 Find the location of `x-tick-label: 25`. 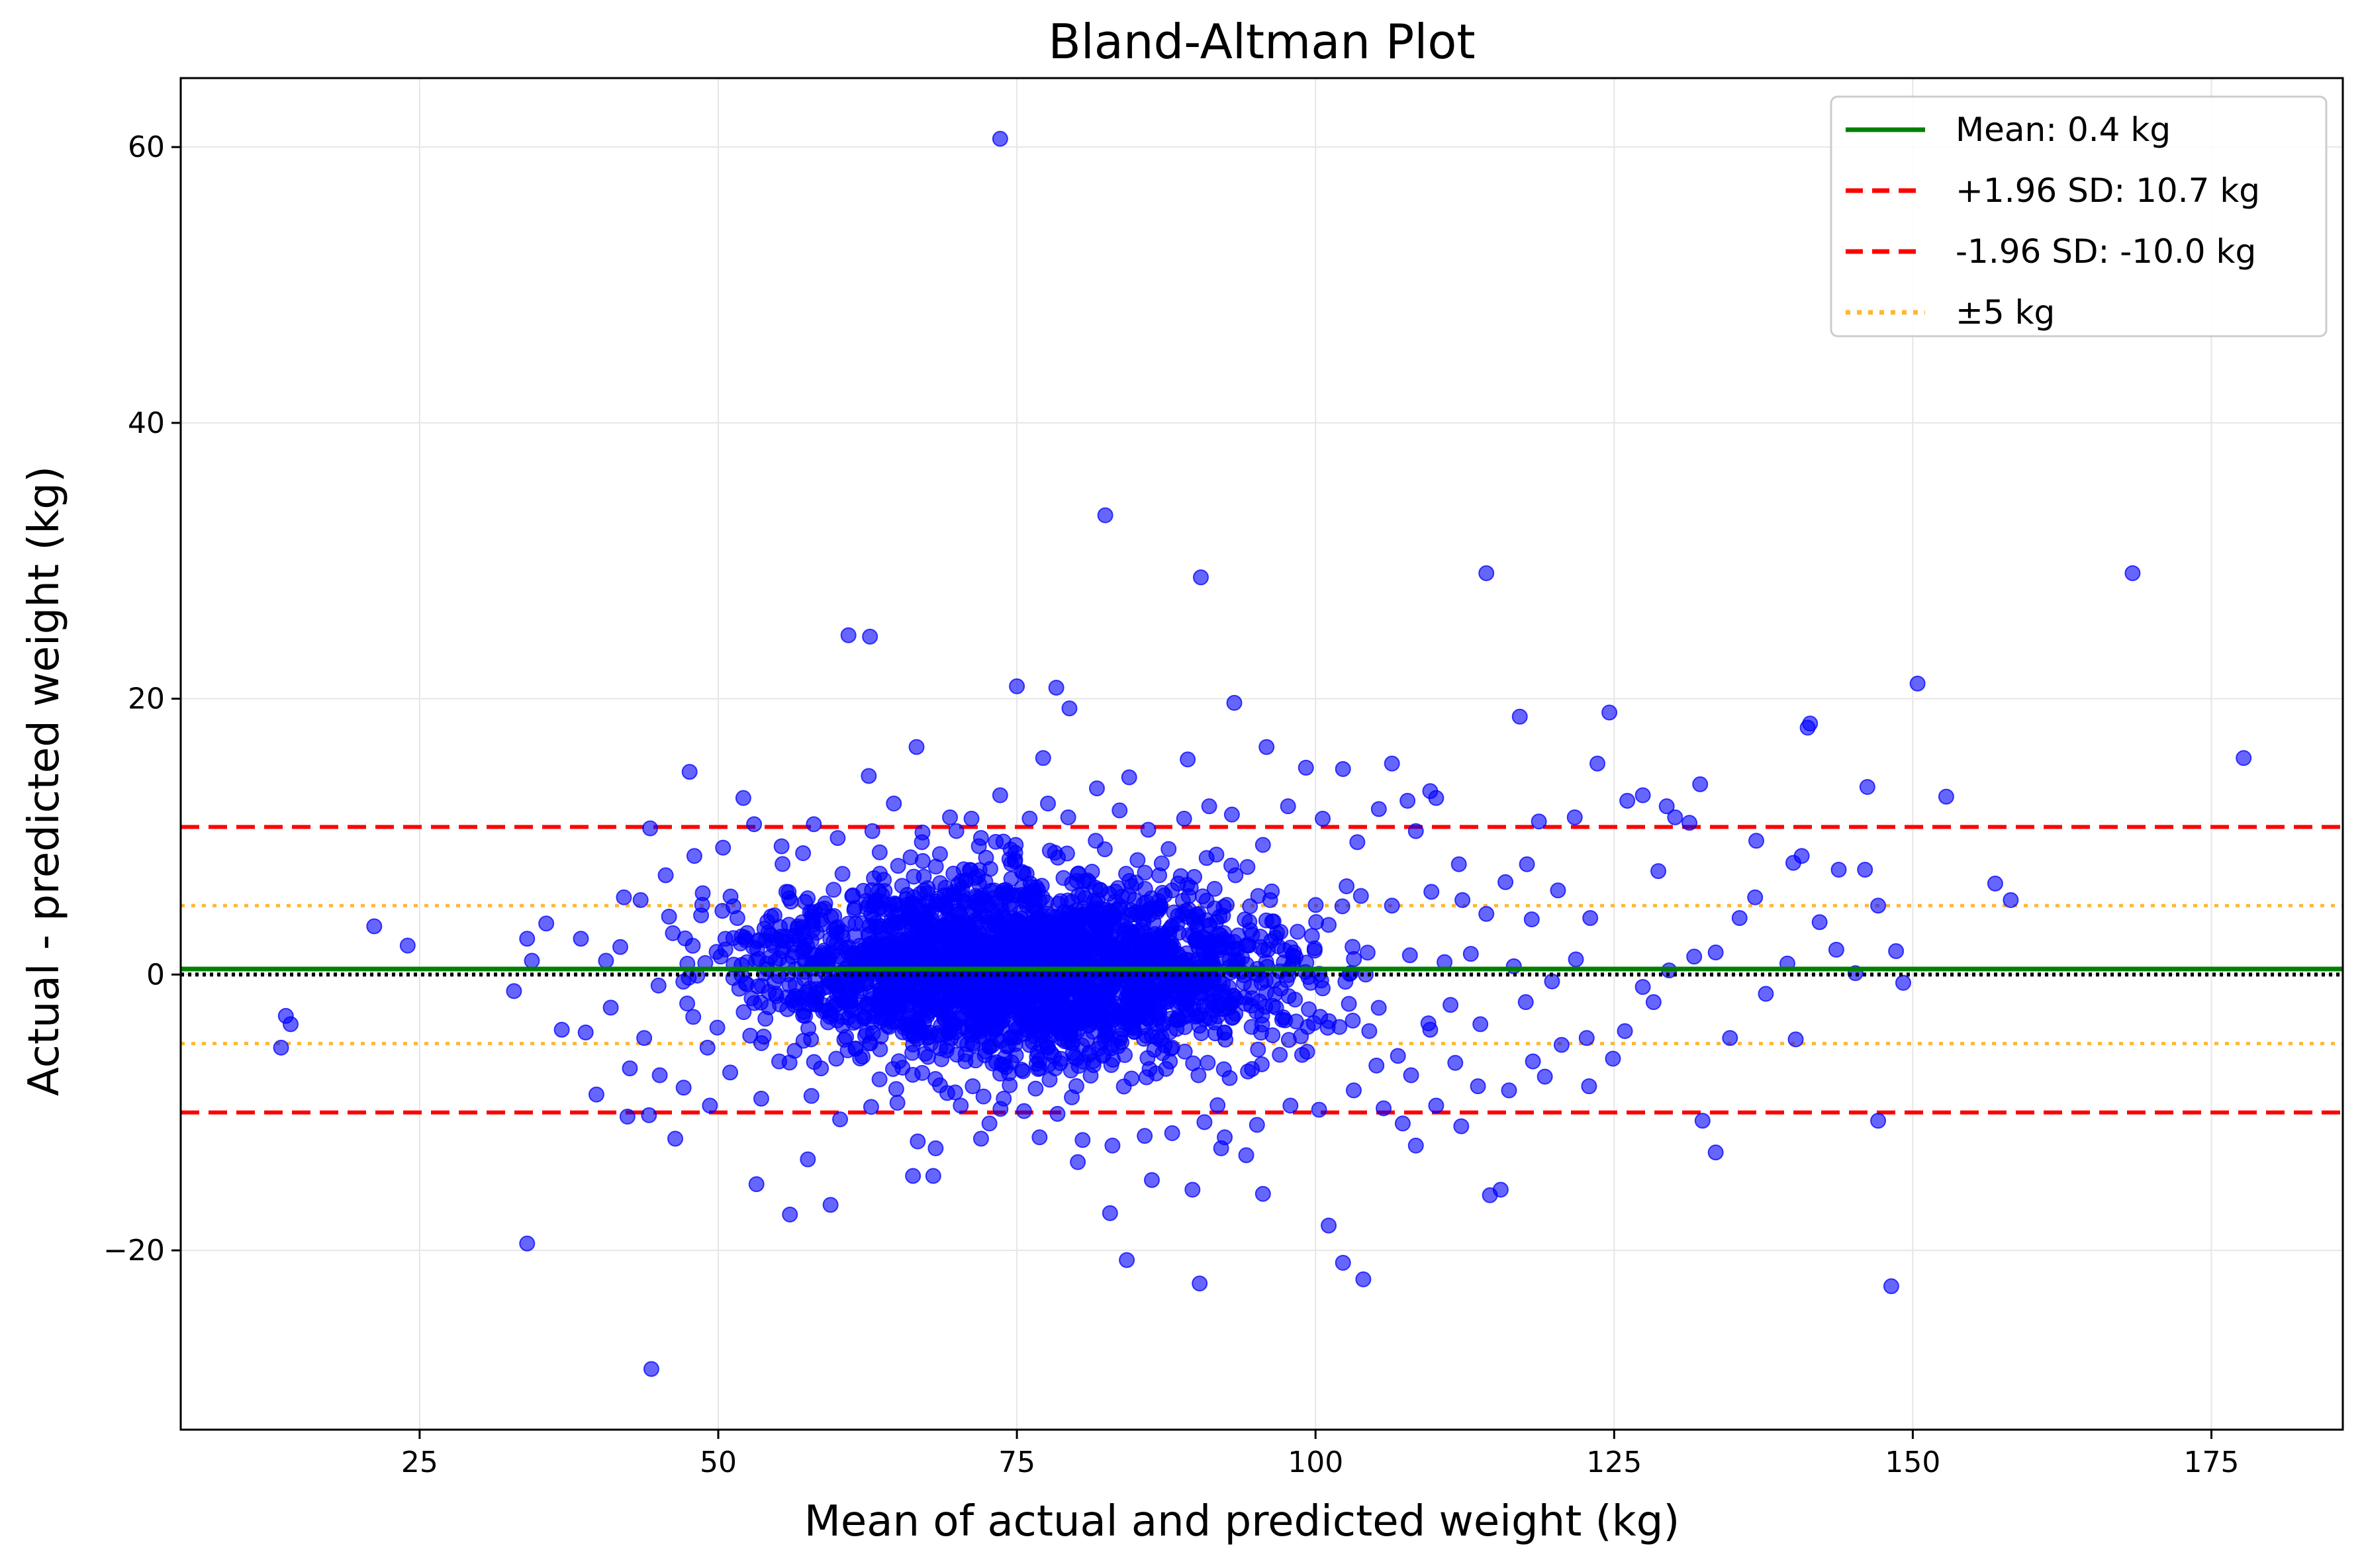

x-tick-label: 25 is located at coordinates (419, 1462).